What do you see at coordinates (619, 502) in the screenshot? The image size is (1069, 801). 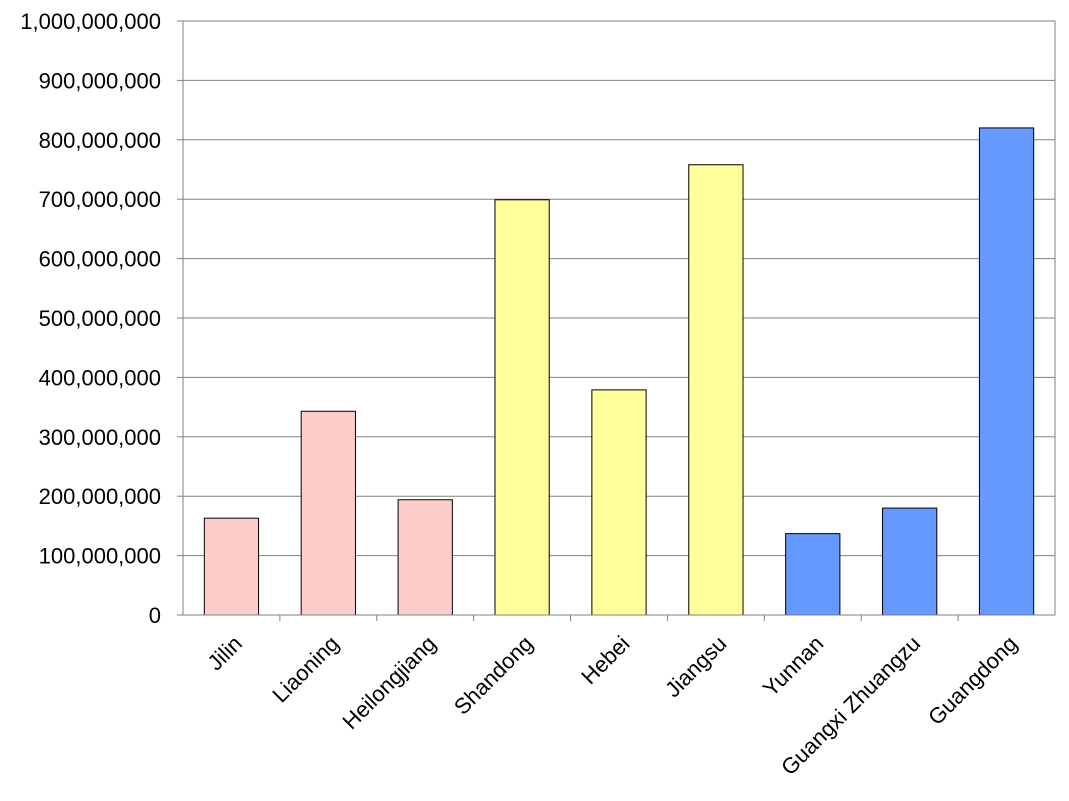 I see `bar-hebei` at bounding box center [619, 502].